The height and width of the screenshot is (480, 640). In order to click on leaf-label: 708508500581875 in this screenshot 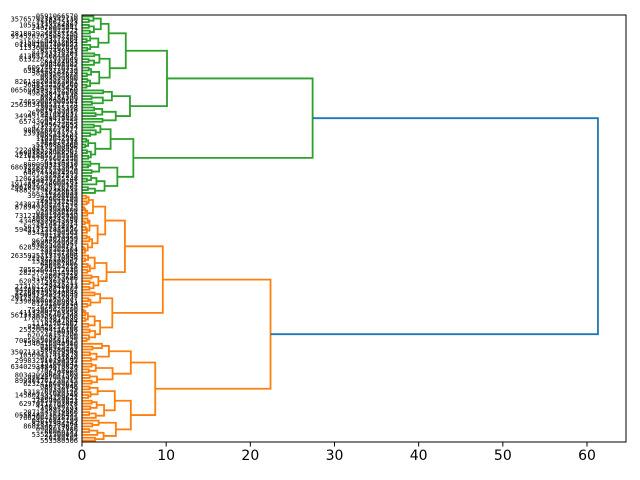, I will do `click(46, 341)`.